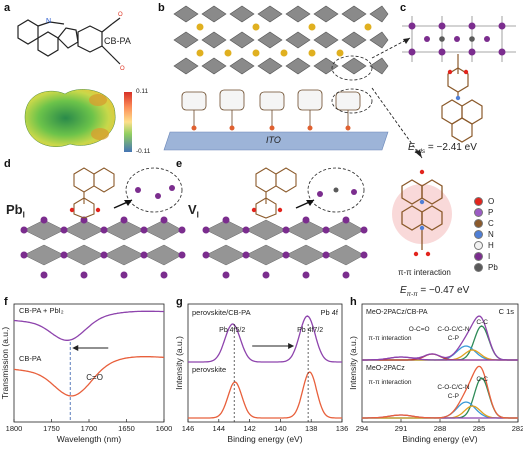  I want to click on panel-label-h: h, so click(353, 302).